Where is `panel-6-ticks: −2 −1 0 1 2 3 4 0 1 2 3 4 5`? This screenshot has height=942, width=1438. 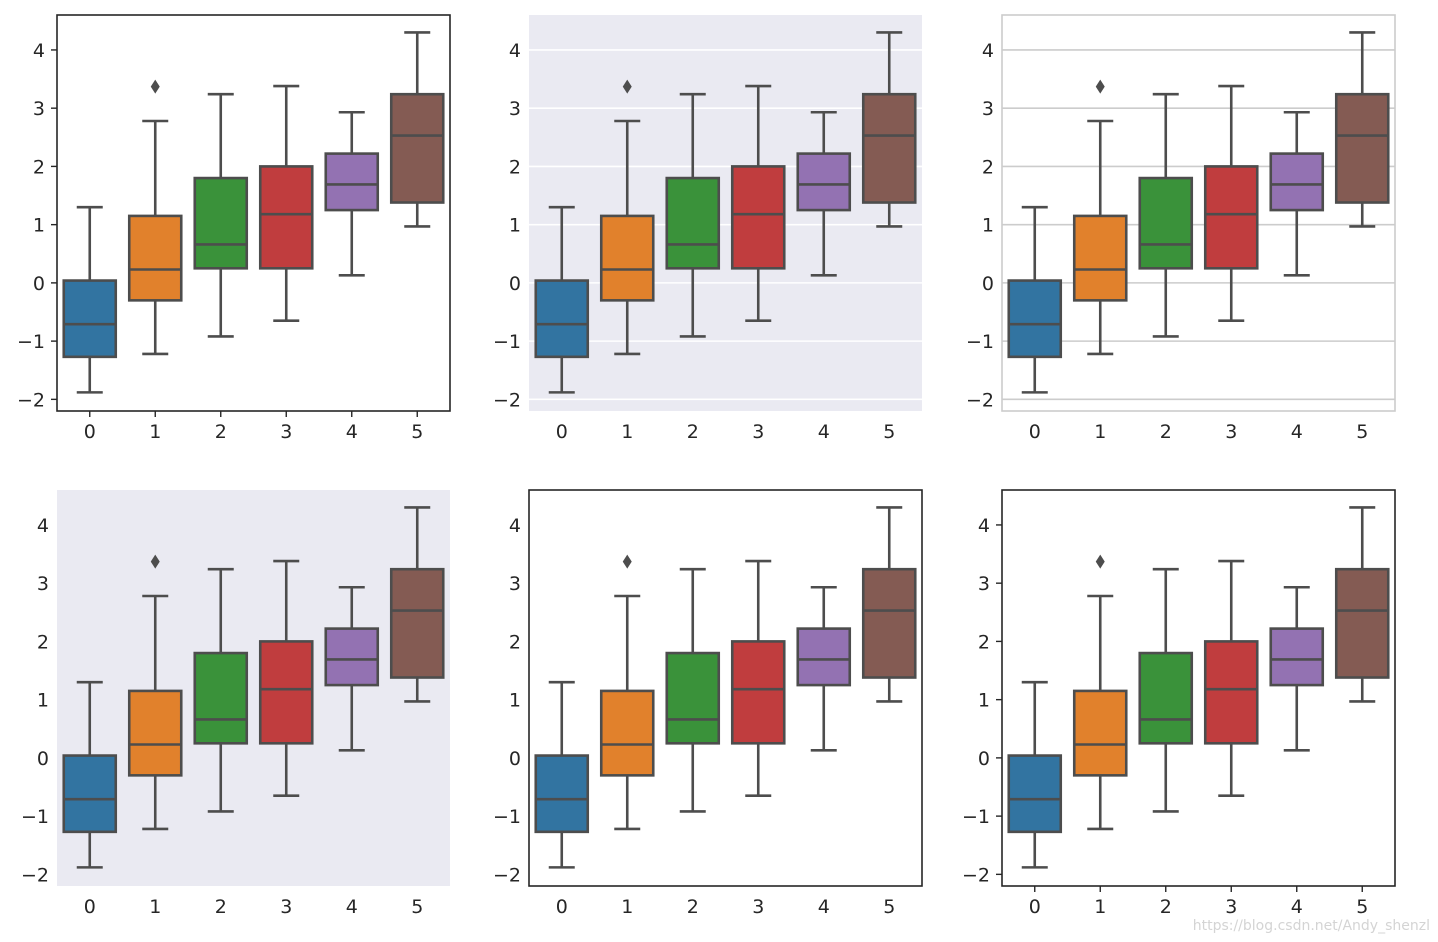
panel-6-ticks: −2 −1 0 1 2 3 4 0 1 2 3 4 5 is located at coordinates (1179, 703).